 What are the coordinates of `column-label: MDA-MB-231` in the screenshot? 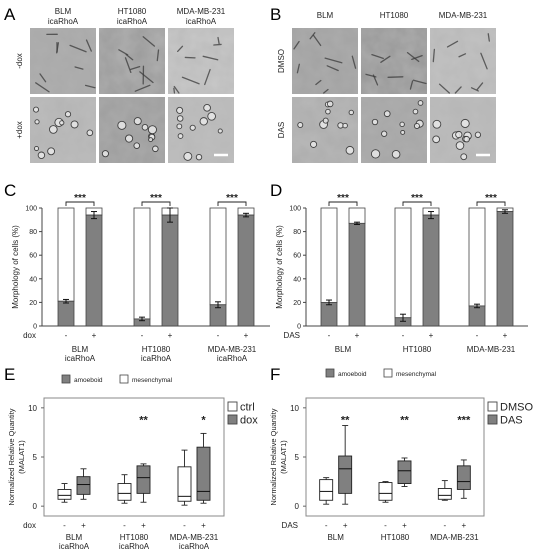 It's located at (201, 11).